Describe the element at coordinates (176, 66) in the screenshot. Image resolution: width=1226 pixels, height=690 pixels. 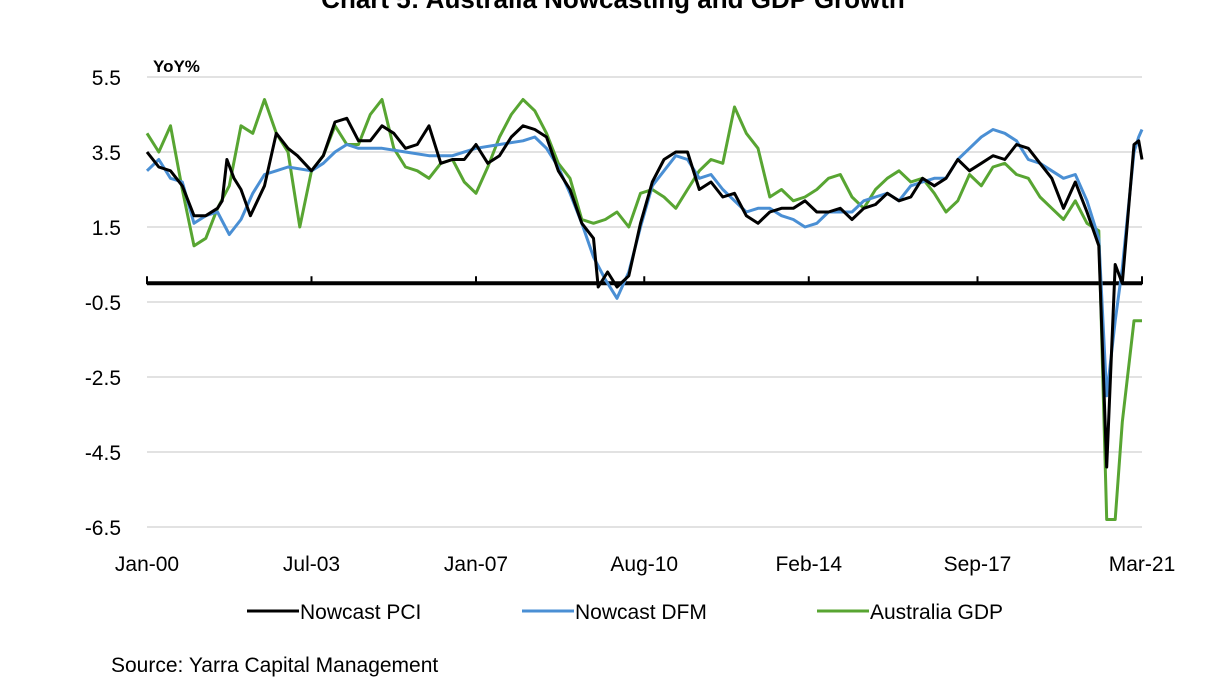
I see `y-axis-label: YoY%` at that location.